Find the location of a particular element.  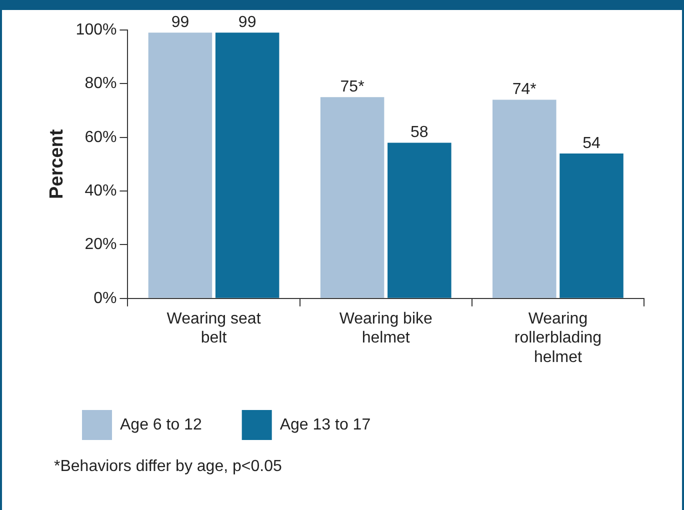

x-tick-label: Wearing seat belt is located at coordinates (214, 328).